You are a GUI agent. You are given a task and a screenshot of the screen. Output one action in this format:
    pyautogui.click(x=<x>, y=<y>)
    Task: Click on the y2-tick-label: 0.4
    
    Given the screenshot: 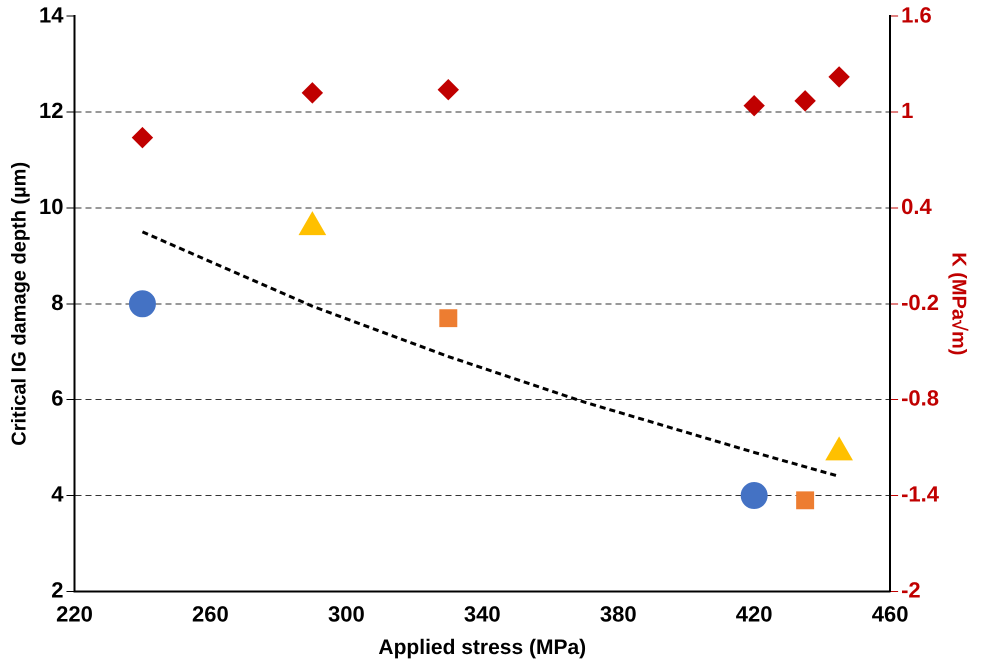 What is the action you would take?
    pyautogui.click(x=916, y=206)
    